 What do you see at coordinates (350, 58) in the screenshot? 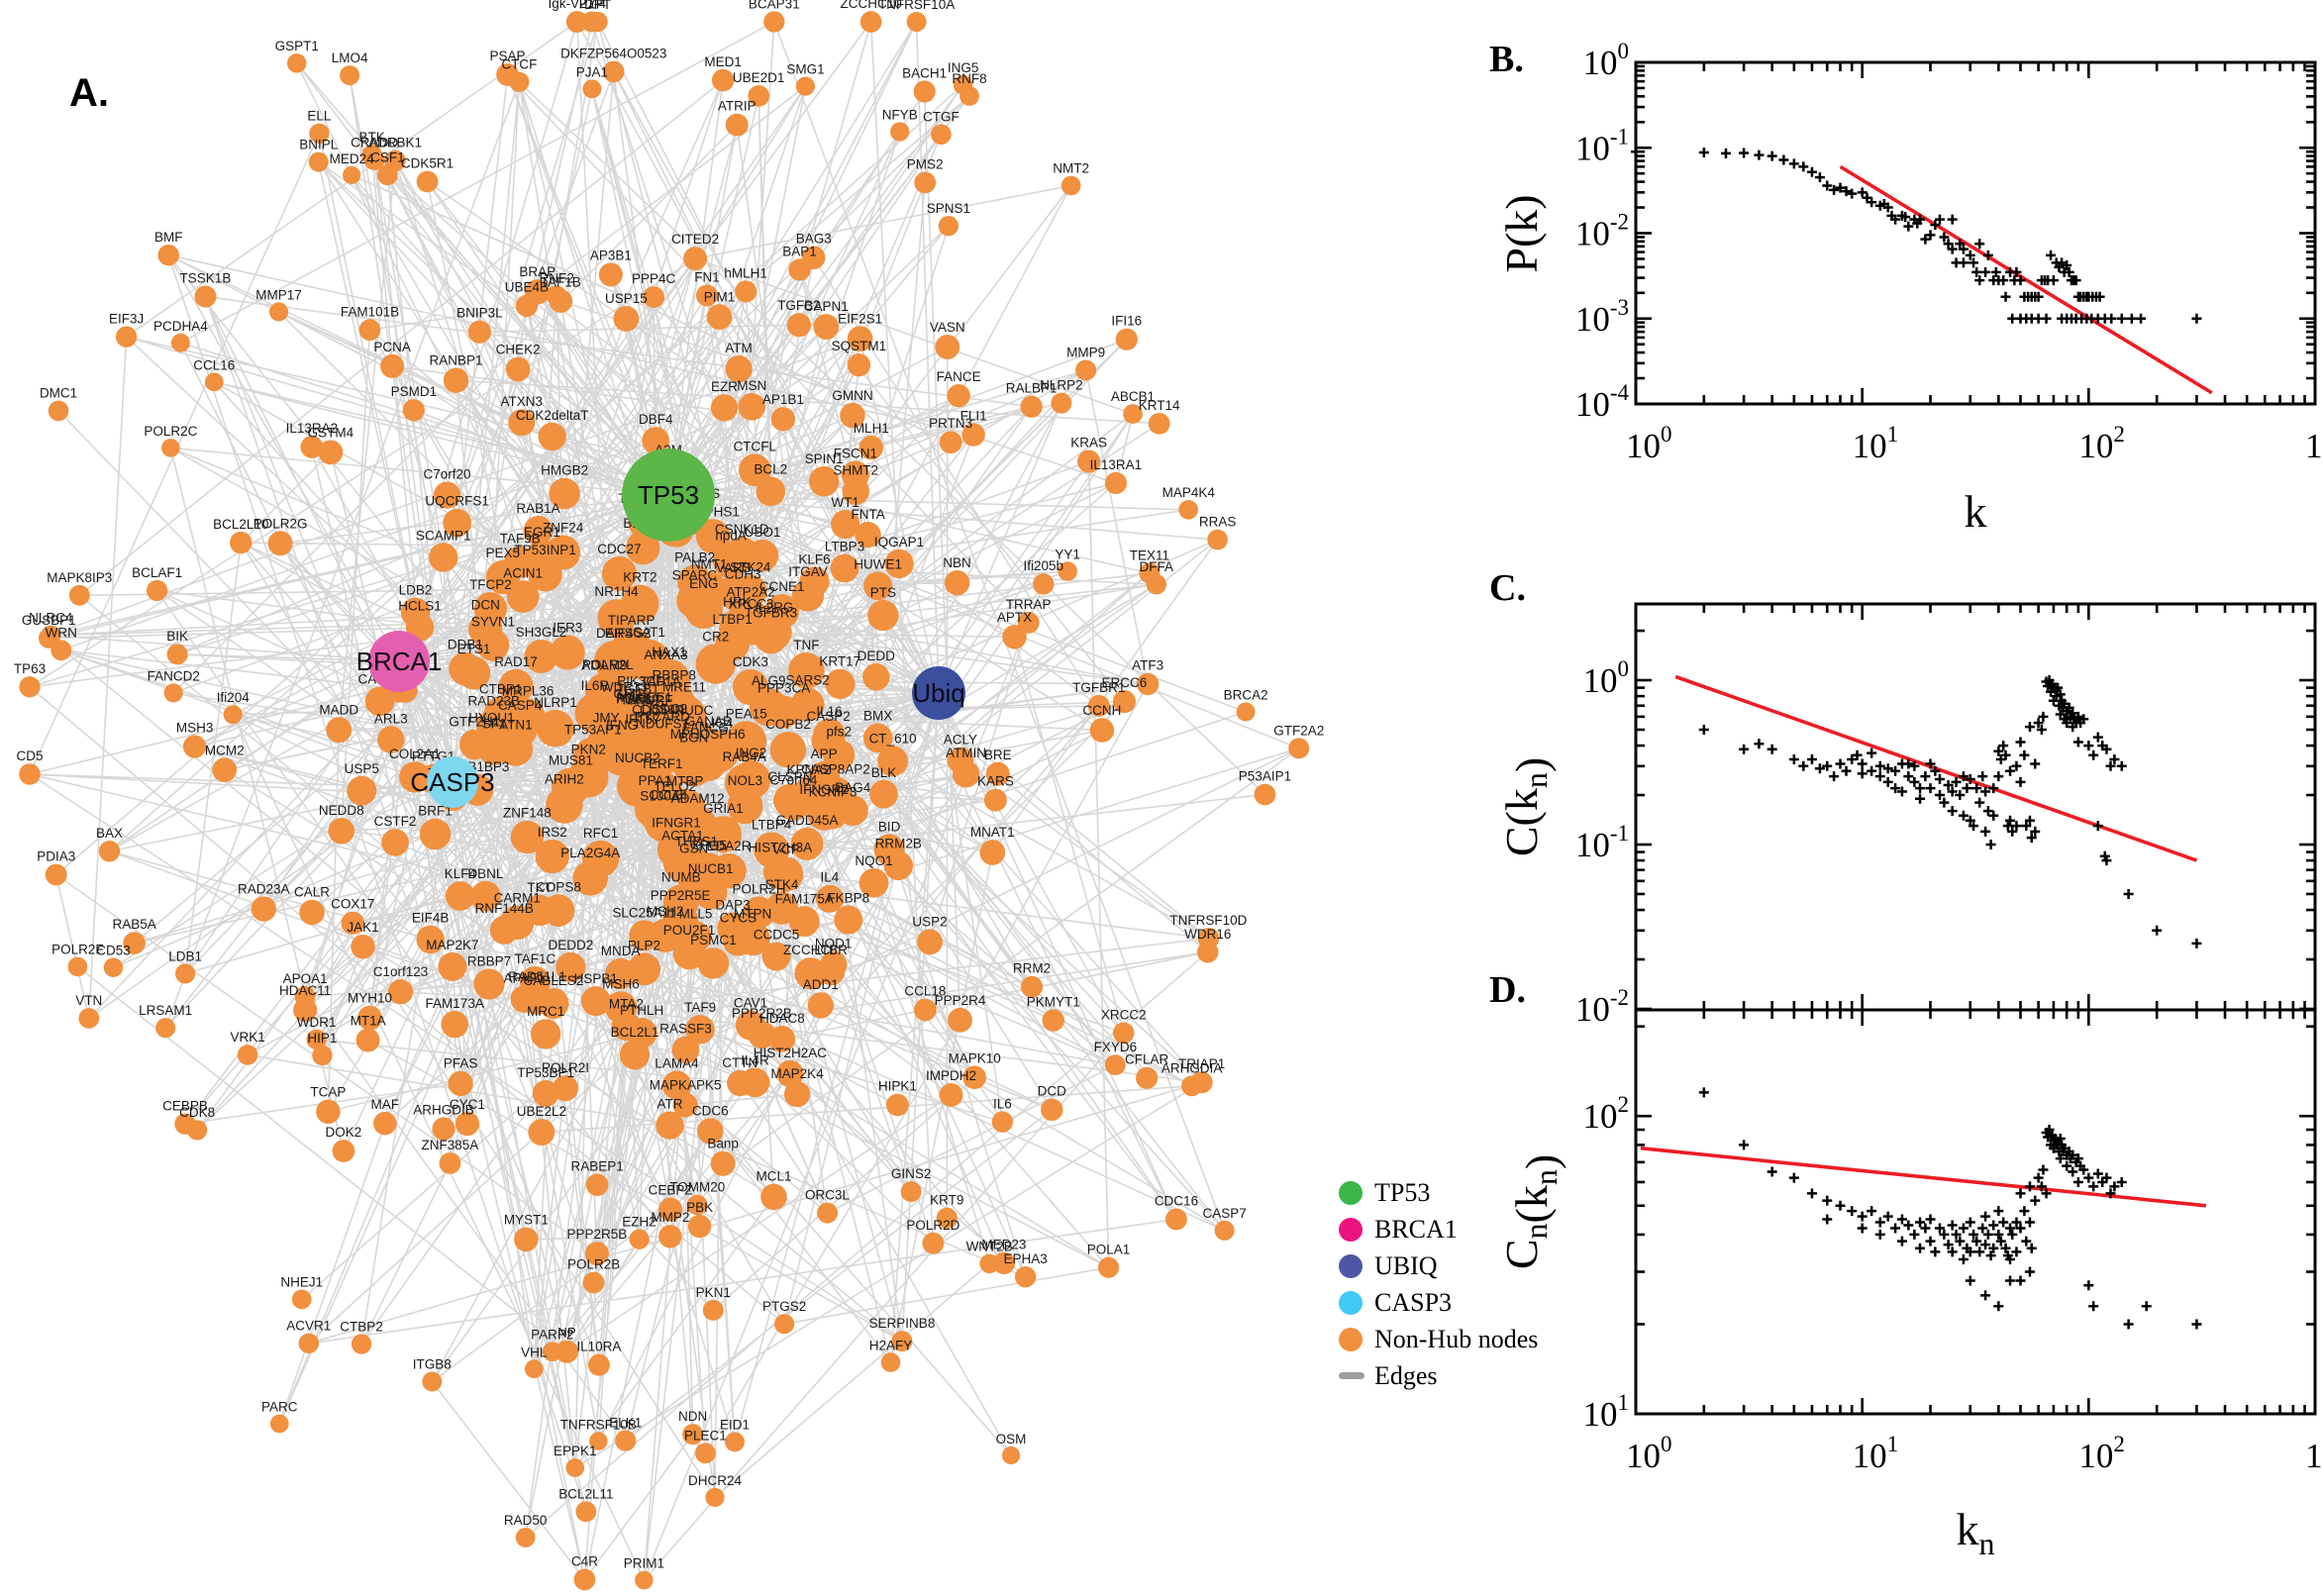
I see `node-label: LMO4` at bounding box center [350, 58].